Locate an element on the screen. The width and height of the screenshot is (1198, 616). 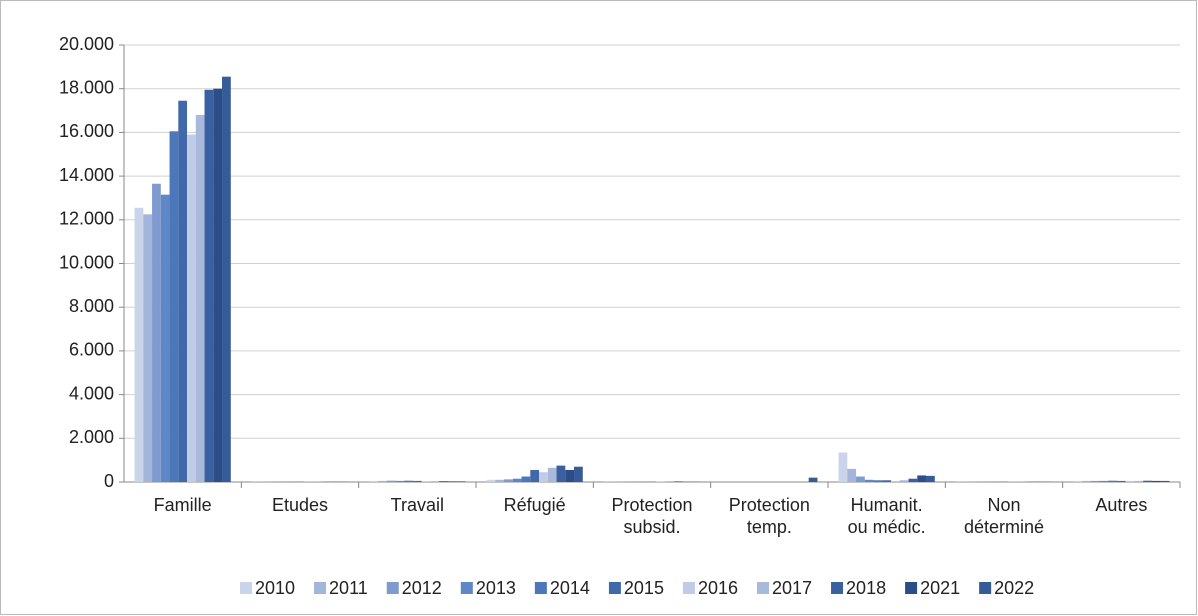
legend-label: 2016 is located at coordinates (718, 588).